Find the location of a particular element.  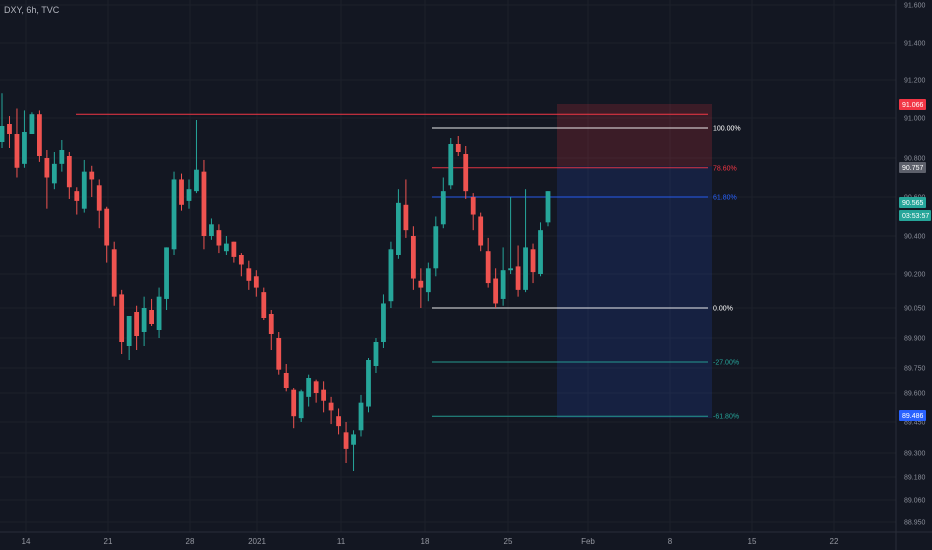

time-axis-label: 21 is located at coordinates (108, 541).